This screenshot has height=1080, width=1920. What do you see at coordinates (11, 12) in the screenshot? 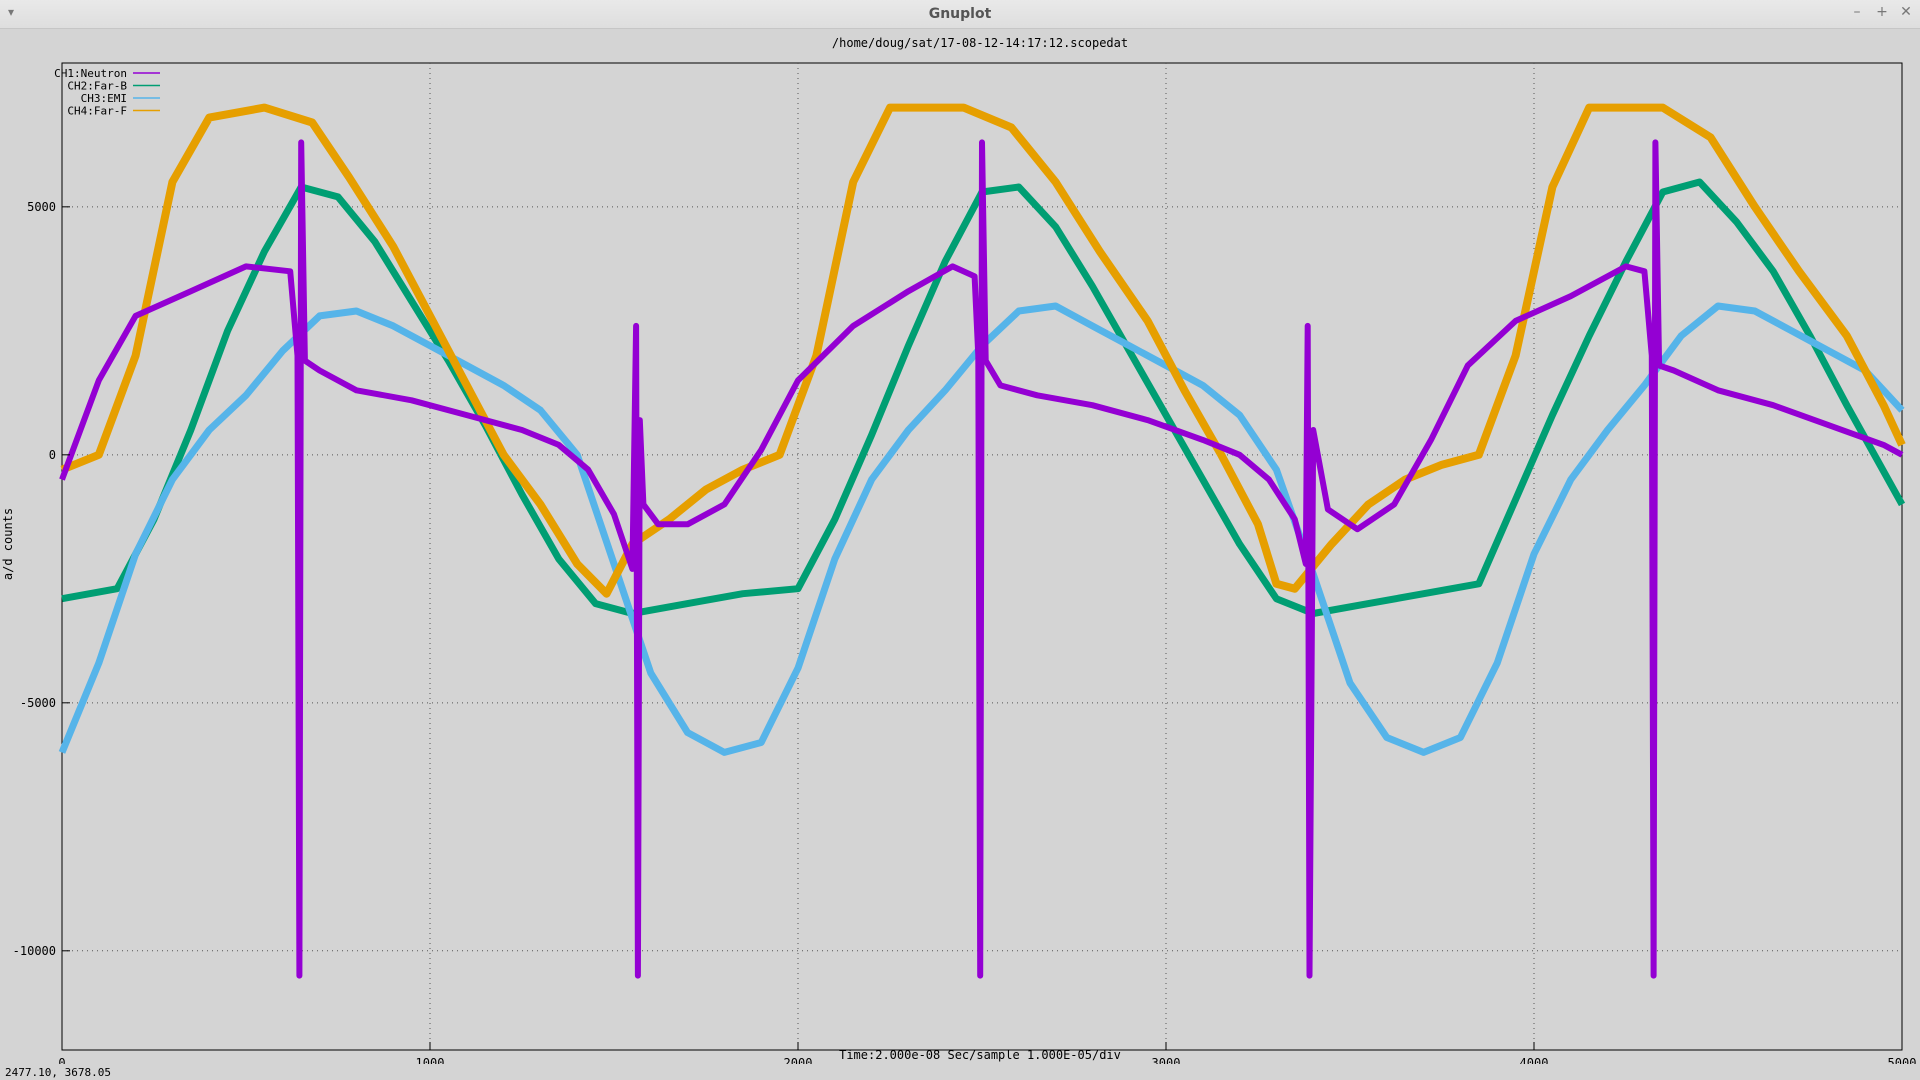
I see `window-menu-icon: ▾` at bounding box center [11, 12].